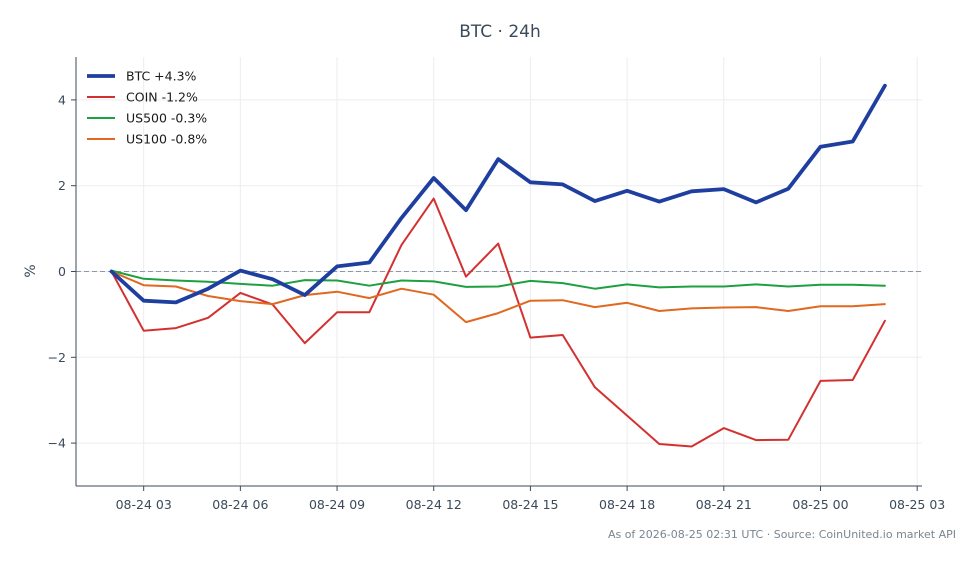 The image size is (980, 564). I want to click on chart-title: BTC · 24h, so click(500, 32).